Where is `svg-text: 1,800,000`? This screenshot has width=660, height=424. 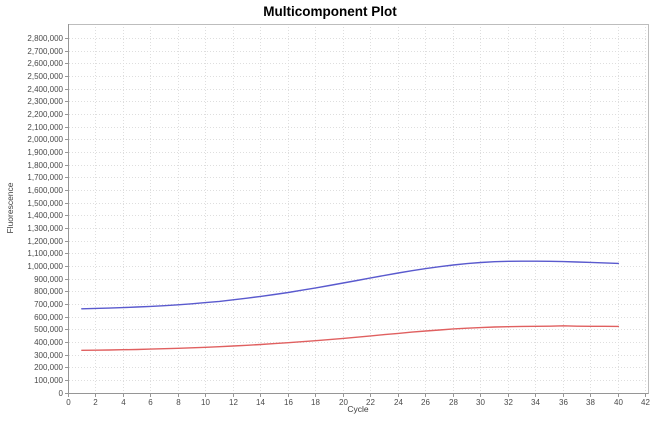 svg-text: 1,800,000 is located at coordinates (45, 165).